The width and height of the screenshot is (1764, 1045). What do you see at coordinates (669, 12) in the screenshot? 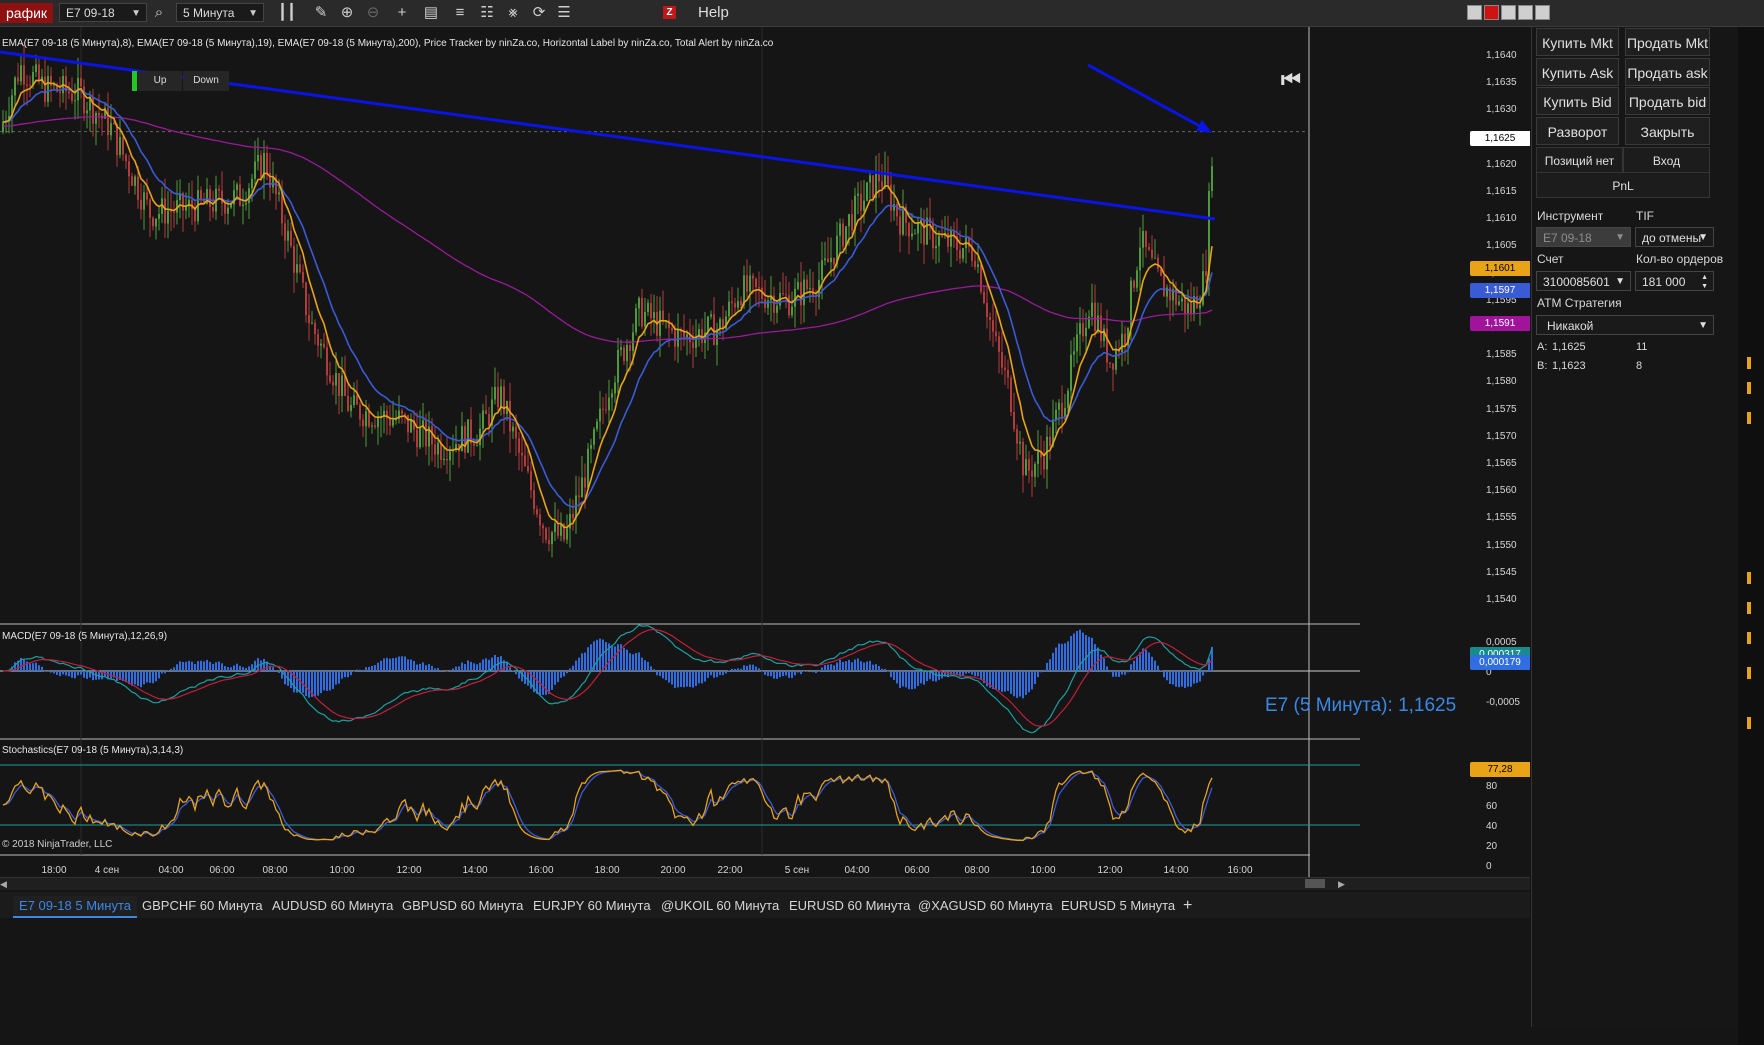
I see `z-icon: Z` at bounding box center [669, 12].